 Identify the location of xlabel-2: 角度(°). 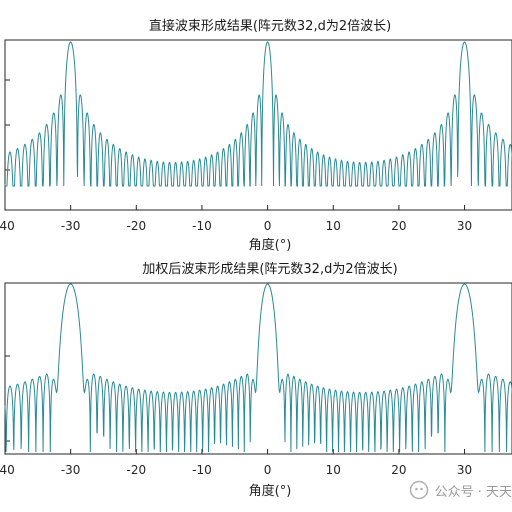
(270, 491).